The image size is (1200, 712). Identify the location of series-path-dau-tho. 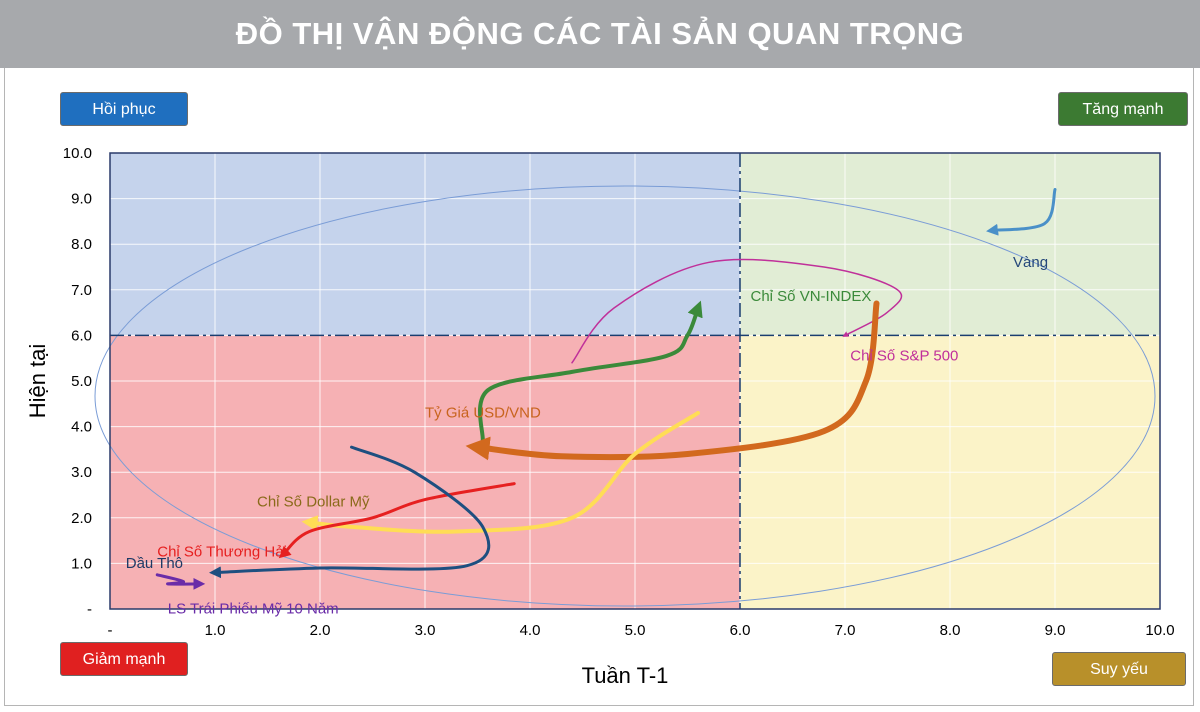
(350, 512).